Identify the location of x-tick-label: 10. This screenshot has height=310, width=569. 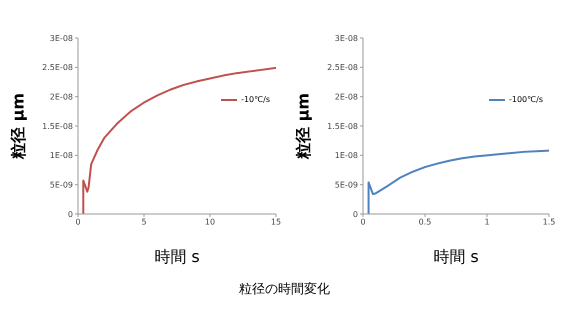
(210, 222).